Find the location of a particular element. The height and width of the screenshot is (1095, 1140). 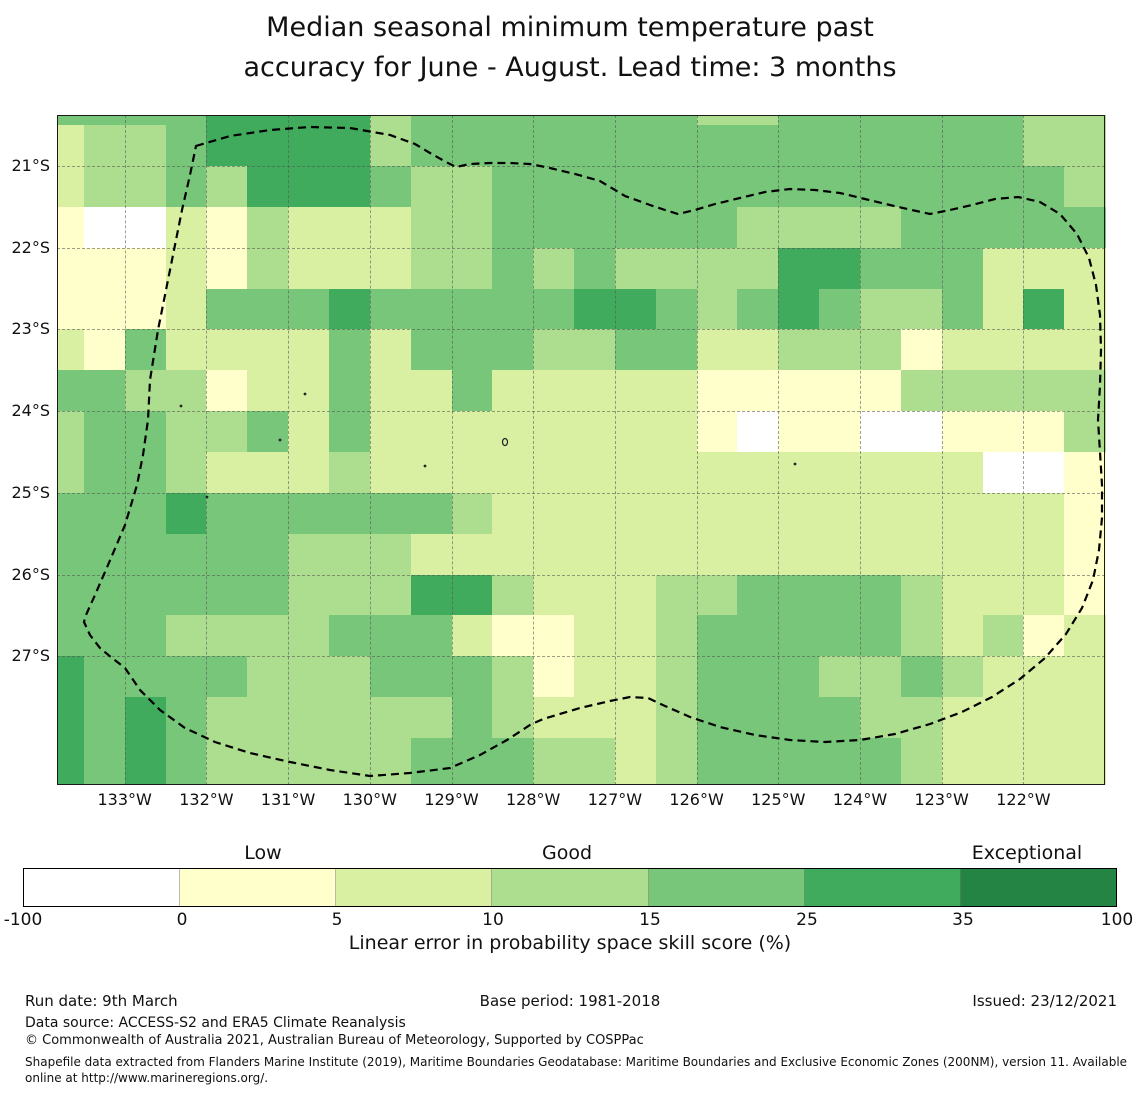

x-tick-label: 129°W is located at coordinates (451, 799).